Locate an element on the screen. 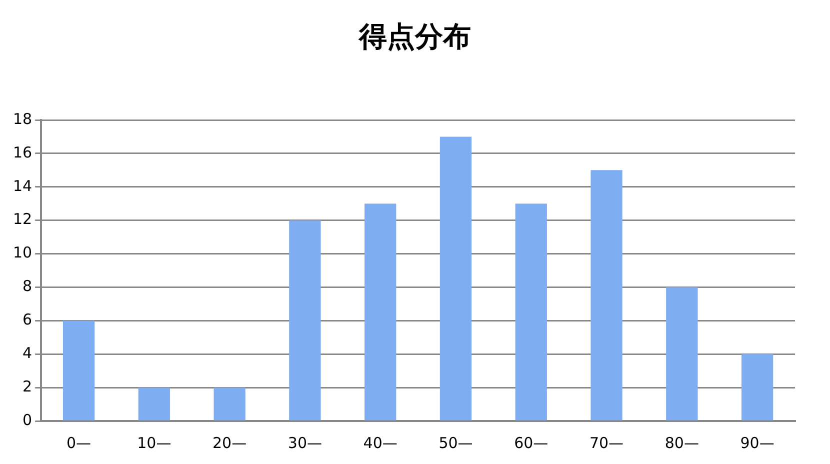  x-tick-label: 50— is located at coordinates (455, 443).